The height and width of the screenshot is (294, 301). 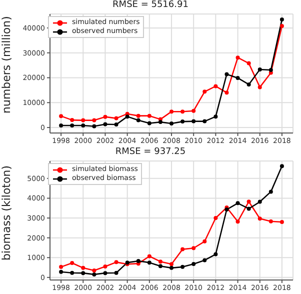 I want to click on y-axis-title: biomass (kiloton), so click(x=6, y=213).